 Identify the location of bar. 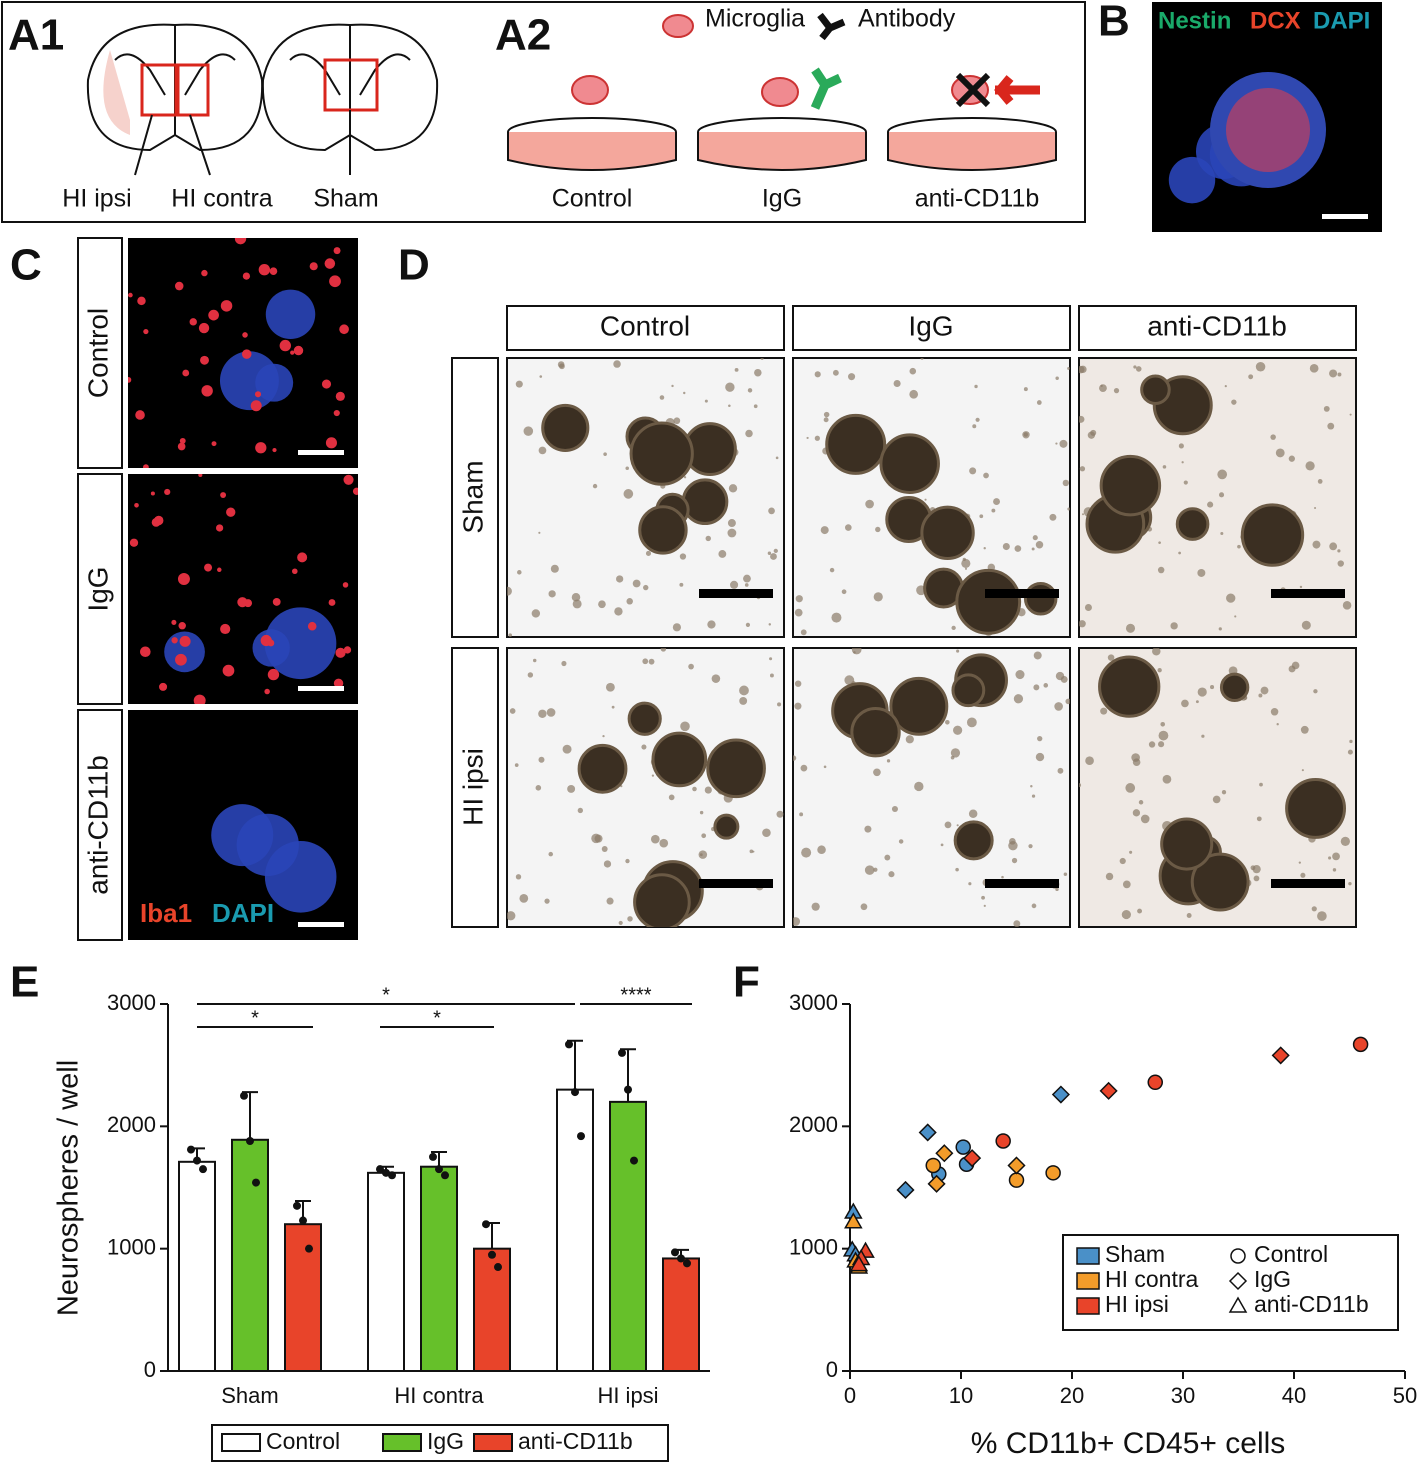
(386, 1271).